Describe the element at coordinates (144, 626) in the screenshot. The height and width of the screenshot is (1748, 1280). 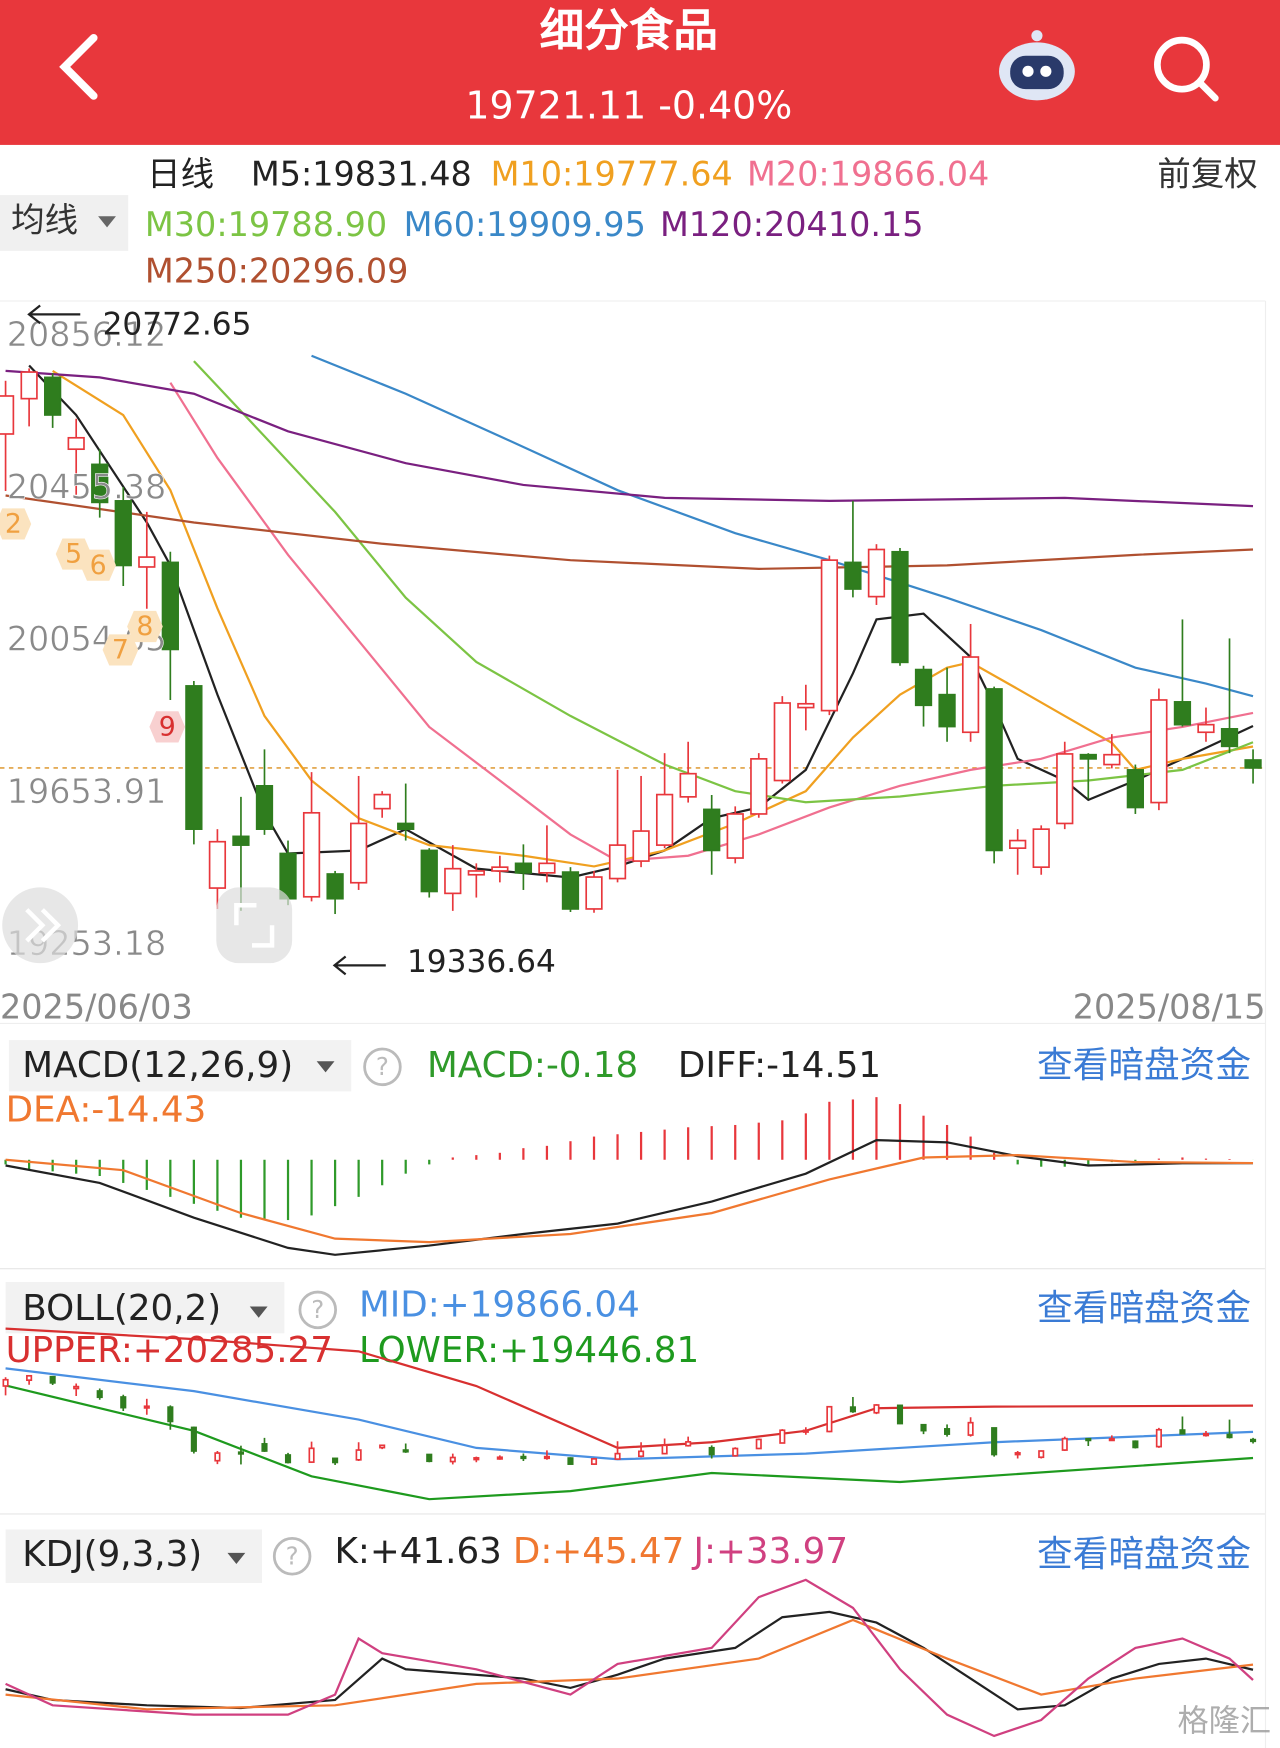
I see `td-label: 8` at that location.